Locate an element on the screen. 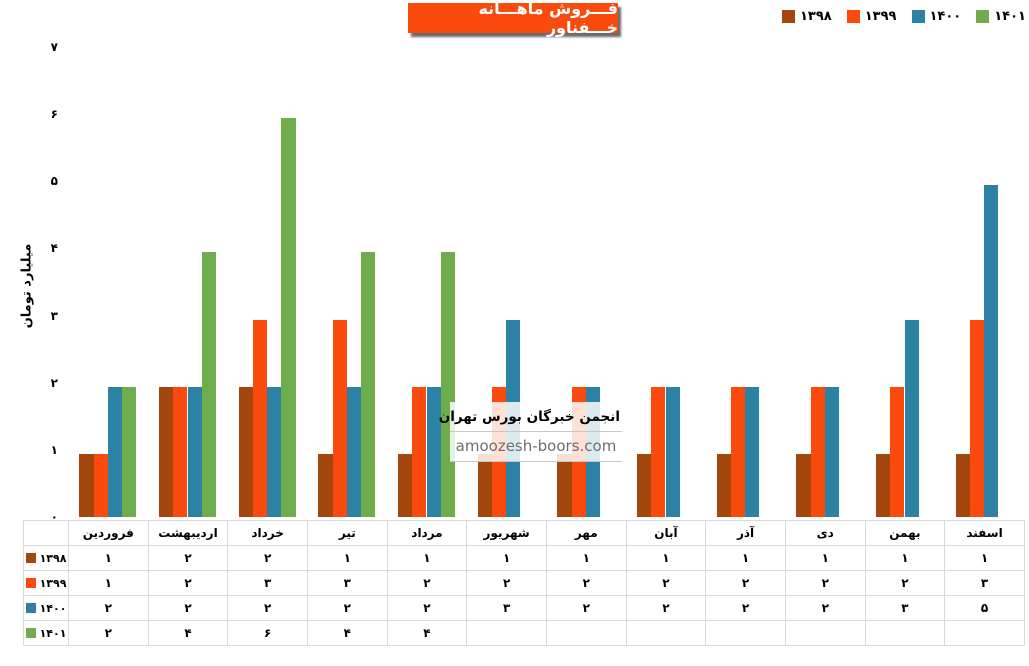 This screenshot has width=1029, height=666. bar-۱۳۹۹-فروردین is located at coordinates (100, 485).